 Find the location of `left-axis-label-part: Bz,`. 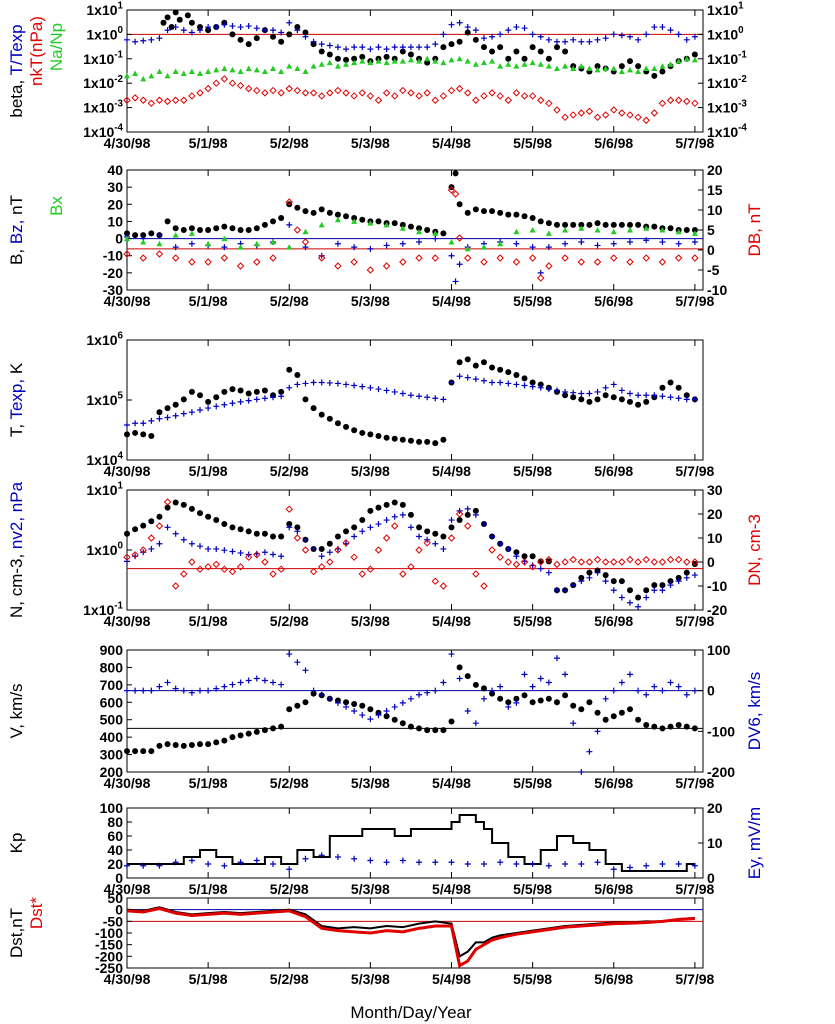

left-axis-label-part: Bz, is located at coordinates (16, 229).